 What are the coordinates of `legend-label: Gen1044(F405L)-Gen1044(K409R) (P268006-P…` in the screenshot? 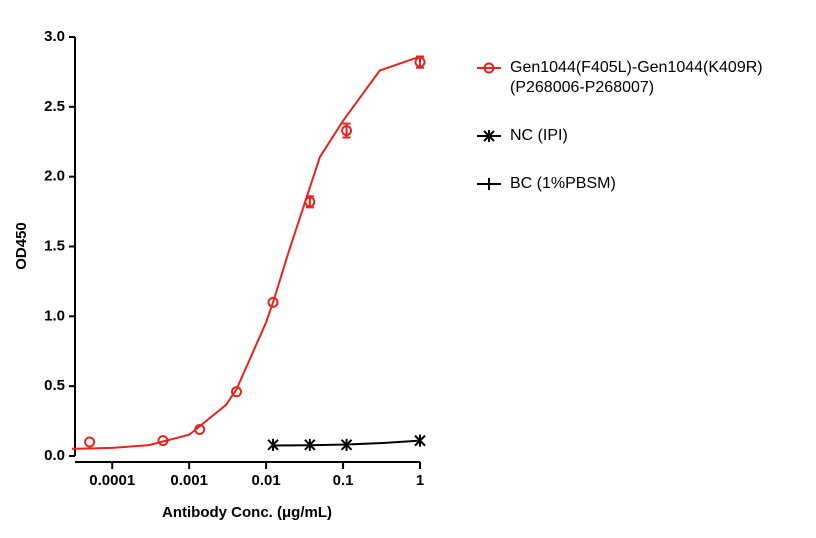 It's located at (636, 77).